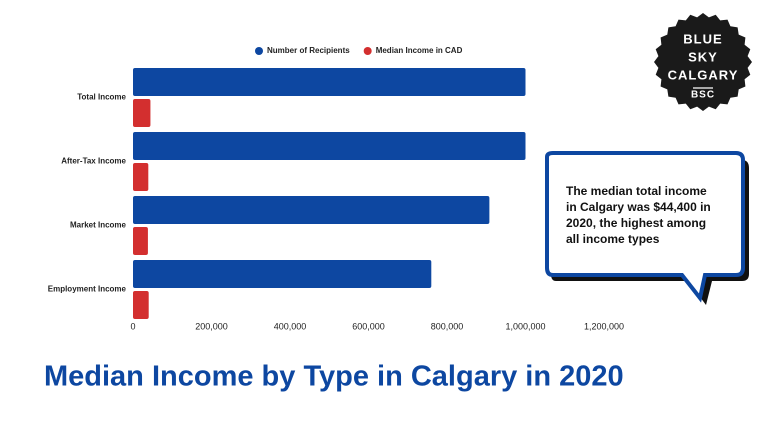  What do you see at coordinates (308, 50) in the screenshot?
I see `legend-label: Number of Recipients` at bounding box center [308, 50].